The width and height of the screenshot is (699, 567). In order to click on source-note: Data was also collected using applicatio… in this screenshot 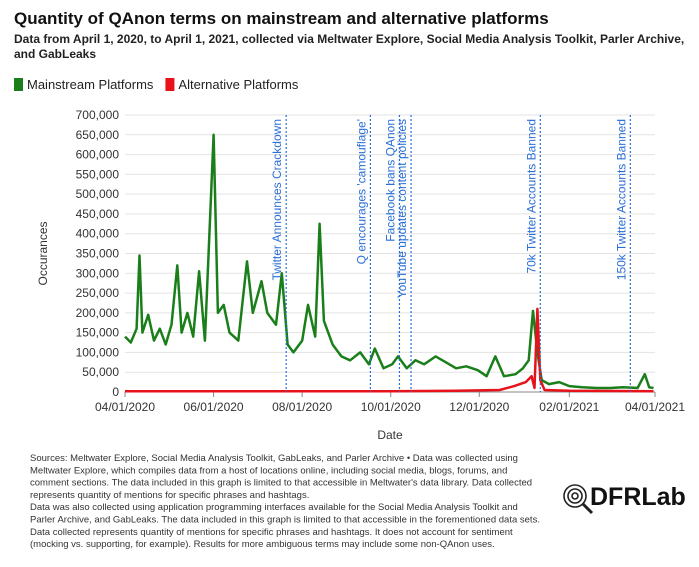, I will do `click(274, 507)`.